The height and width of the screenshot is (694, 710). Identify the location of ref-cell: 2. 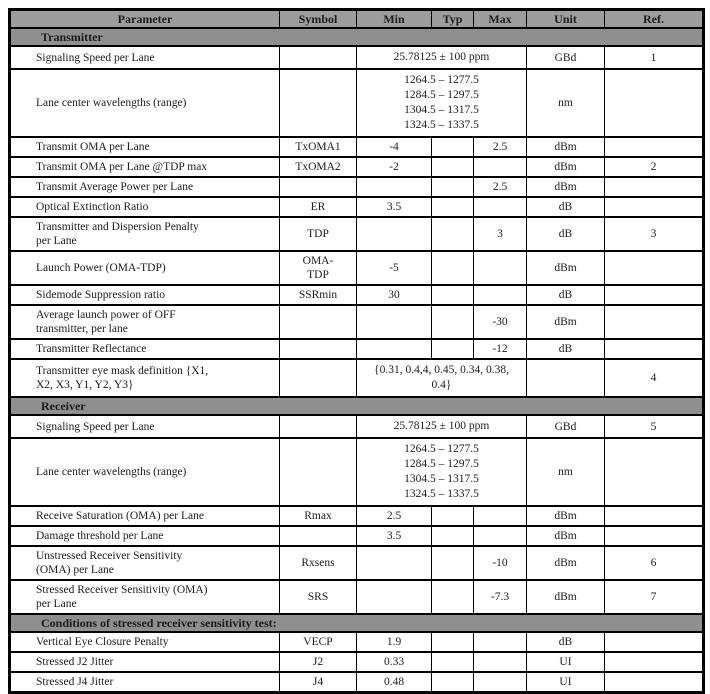
(654, 167).